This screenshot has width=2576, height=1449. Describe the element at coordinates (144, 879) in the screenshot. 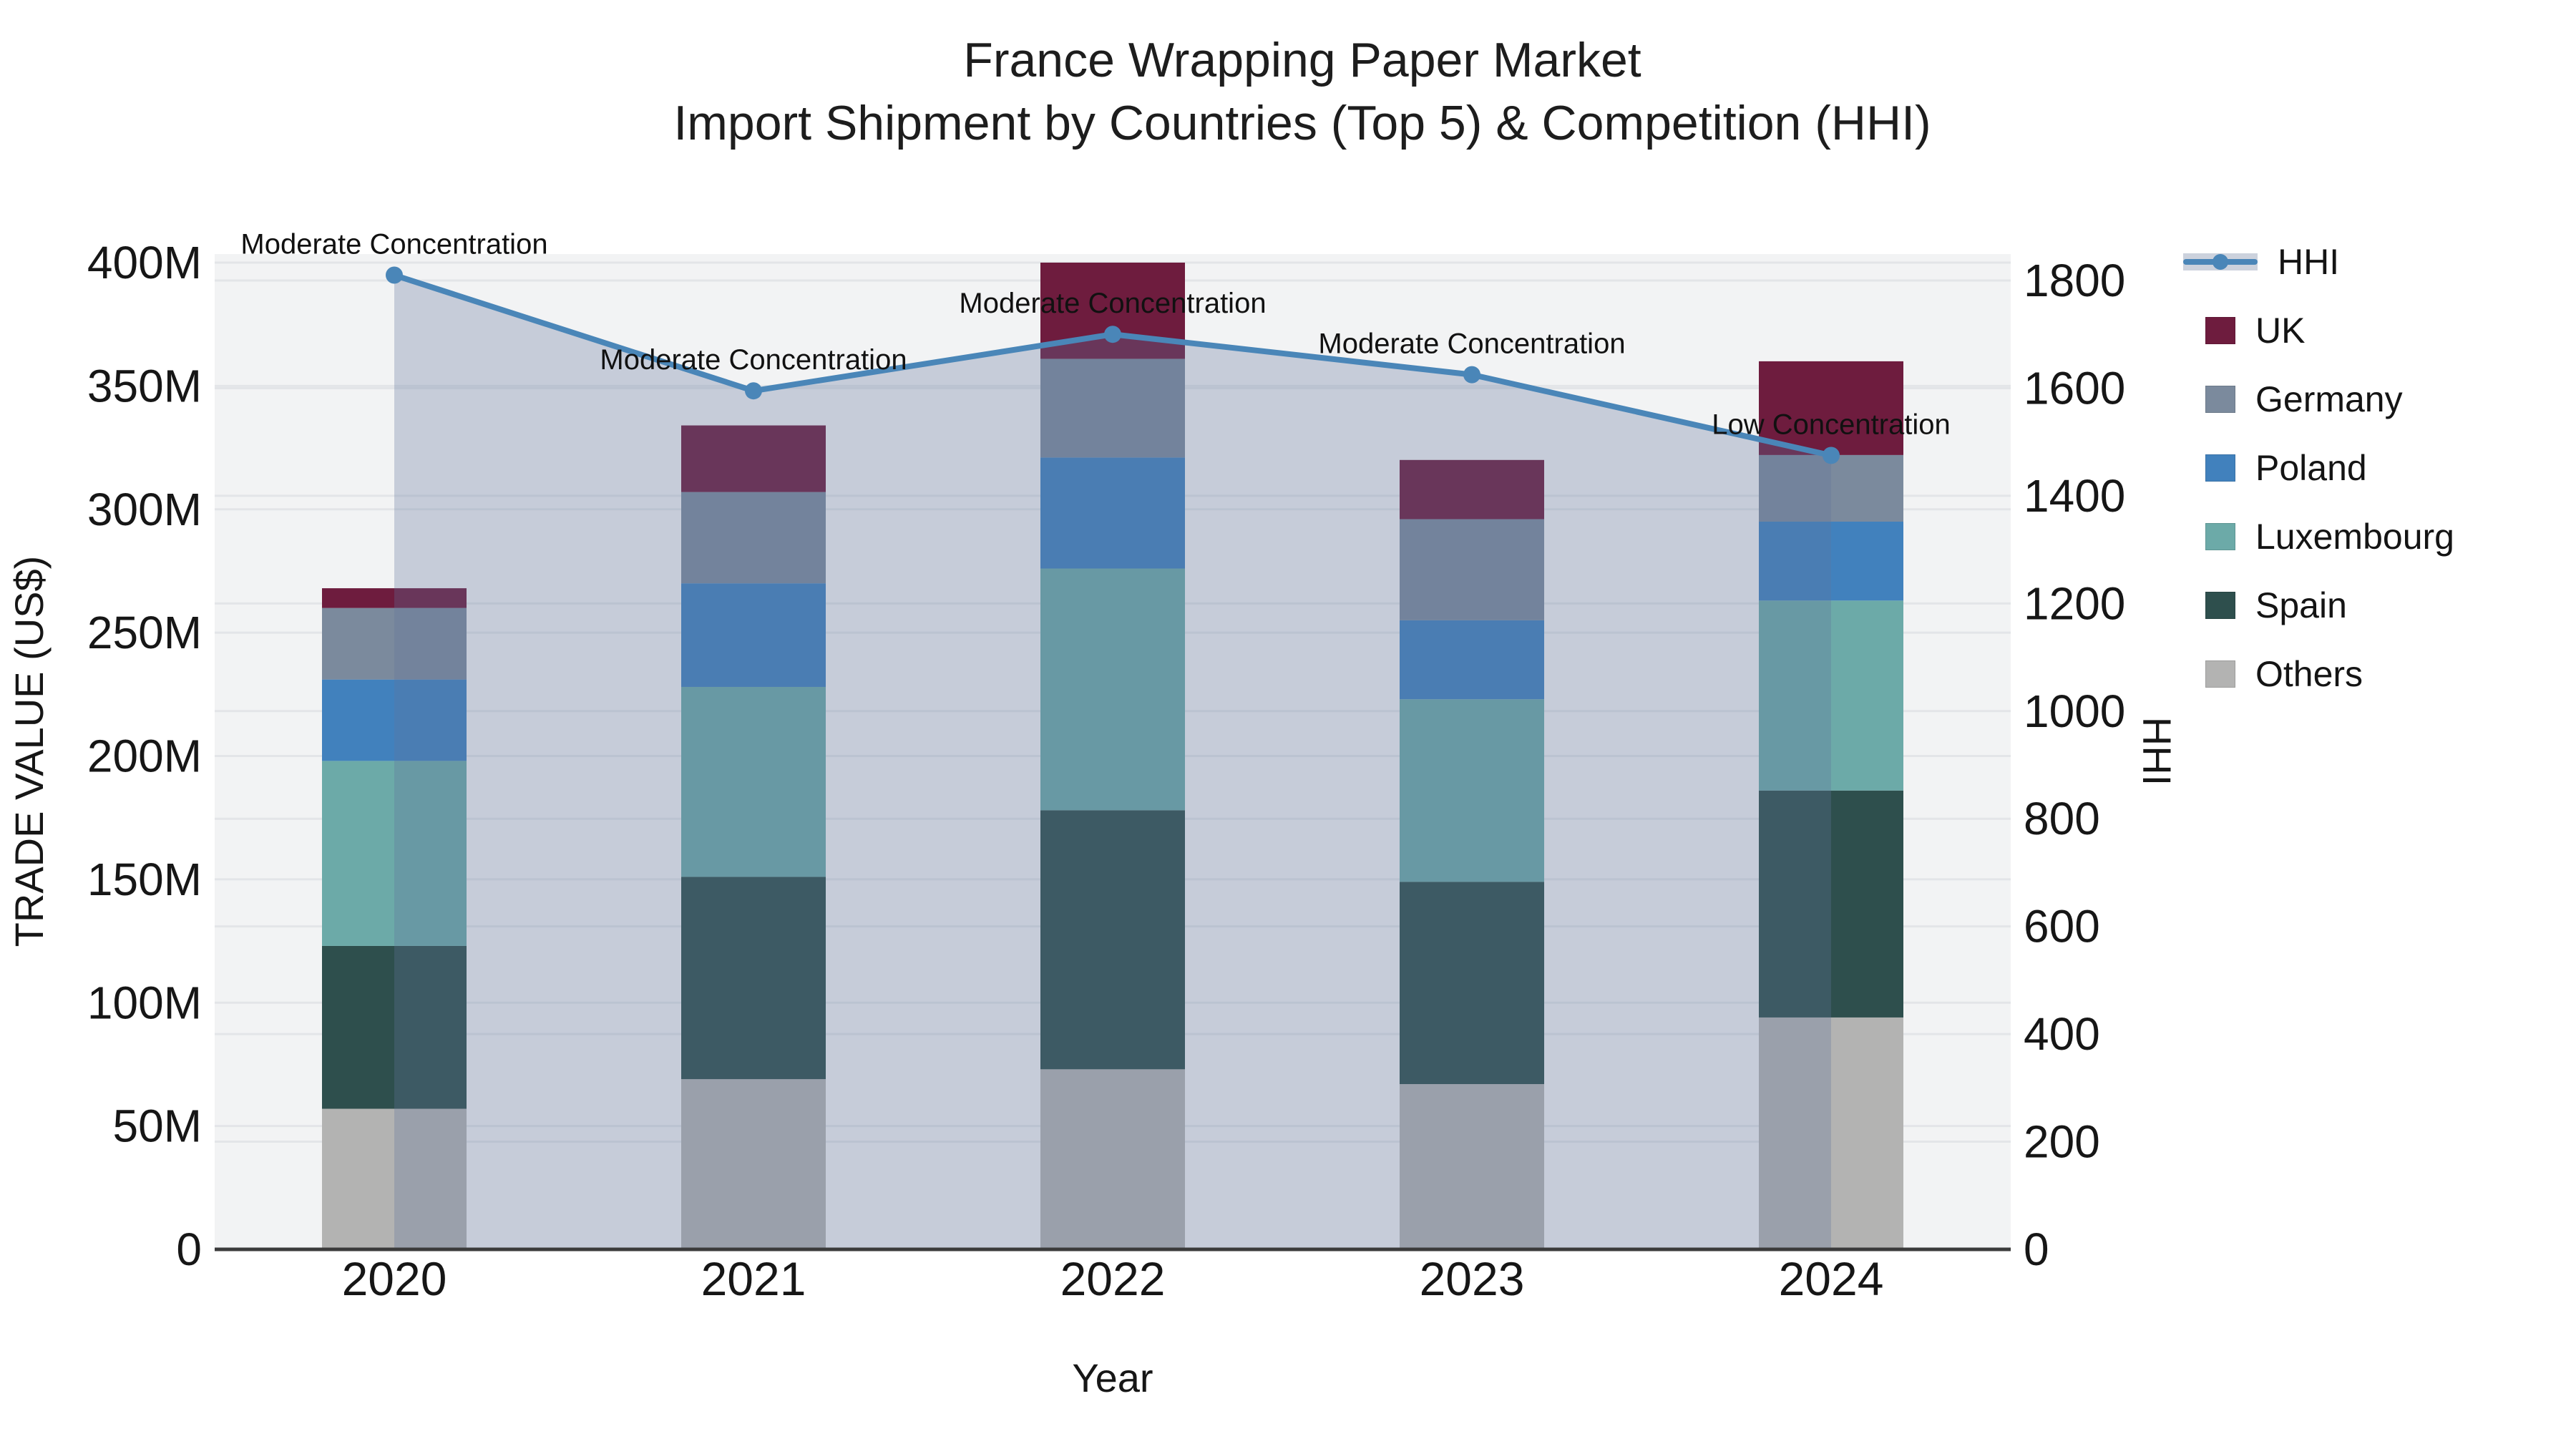

I see `y-left-tick-150M: 150M` at that location.